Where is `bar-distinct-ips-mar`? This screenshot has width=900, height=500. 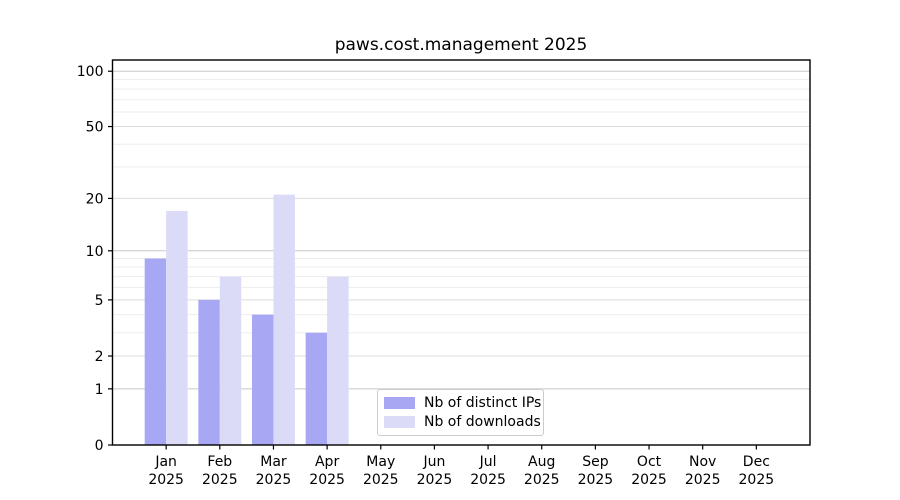 bar-distinct-ips-mar is located at coordinates (263, 379).